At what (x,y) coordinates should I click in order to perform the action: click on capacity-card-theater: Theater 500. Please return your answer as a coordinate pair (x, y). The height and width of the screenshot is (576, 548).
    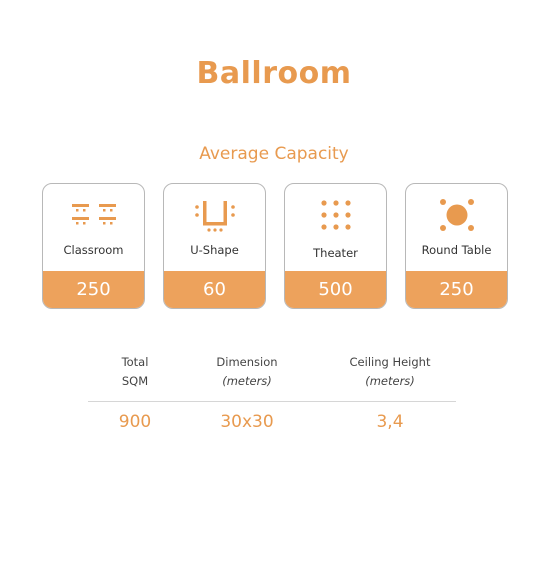
    Looking at the image, I should click on (335, 246).